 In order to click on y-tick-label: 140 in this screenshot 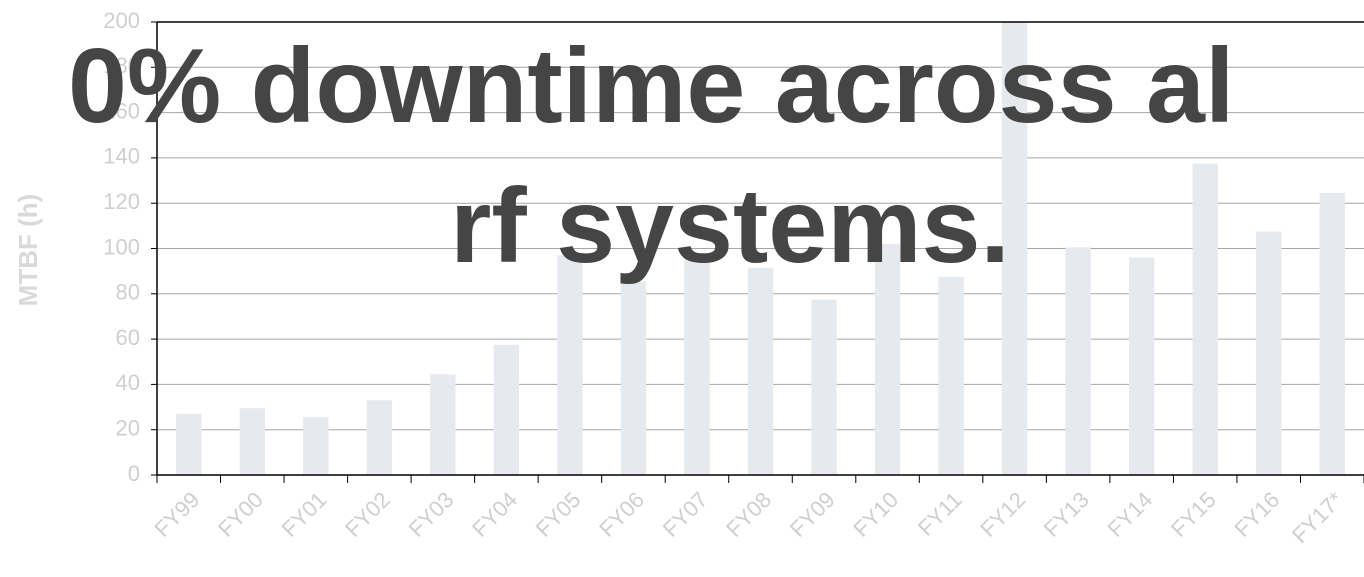, I will do `click(121, 156)`.